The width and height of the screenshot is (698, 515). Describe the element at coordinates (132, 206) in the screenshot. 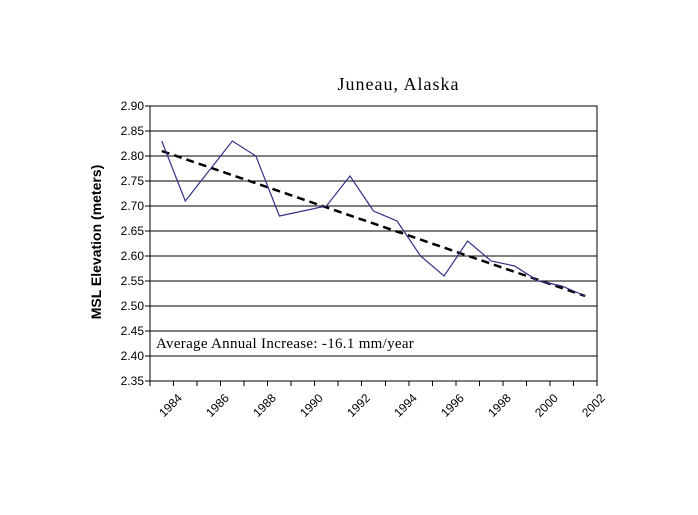

I see `y-tick-label: 2.70` at that location.